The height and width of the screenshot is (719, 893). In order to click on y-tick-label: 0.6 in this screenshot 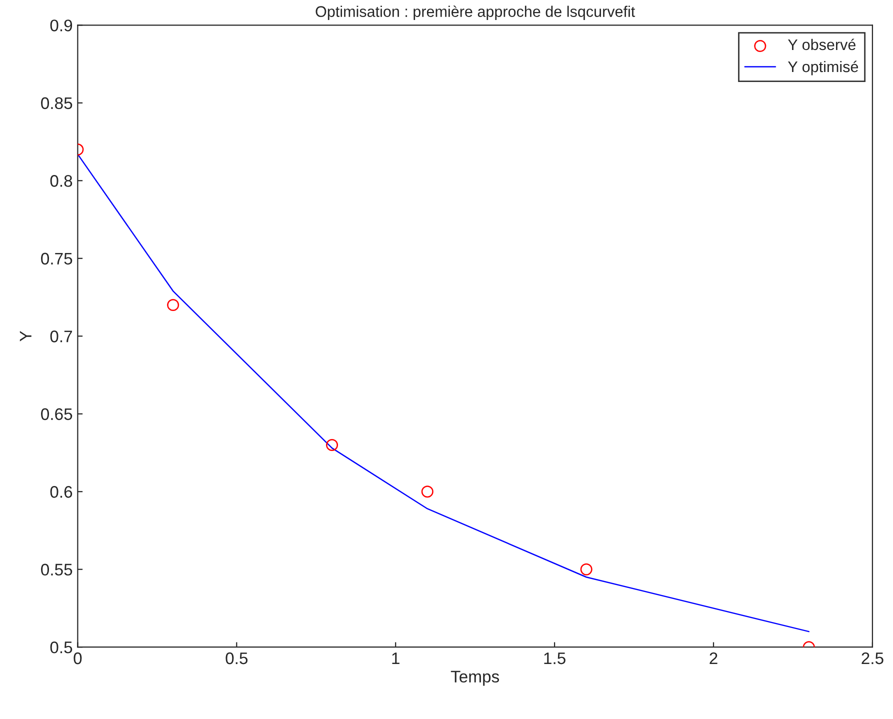, I will do `click(61, 492)`.